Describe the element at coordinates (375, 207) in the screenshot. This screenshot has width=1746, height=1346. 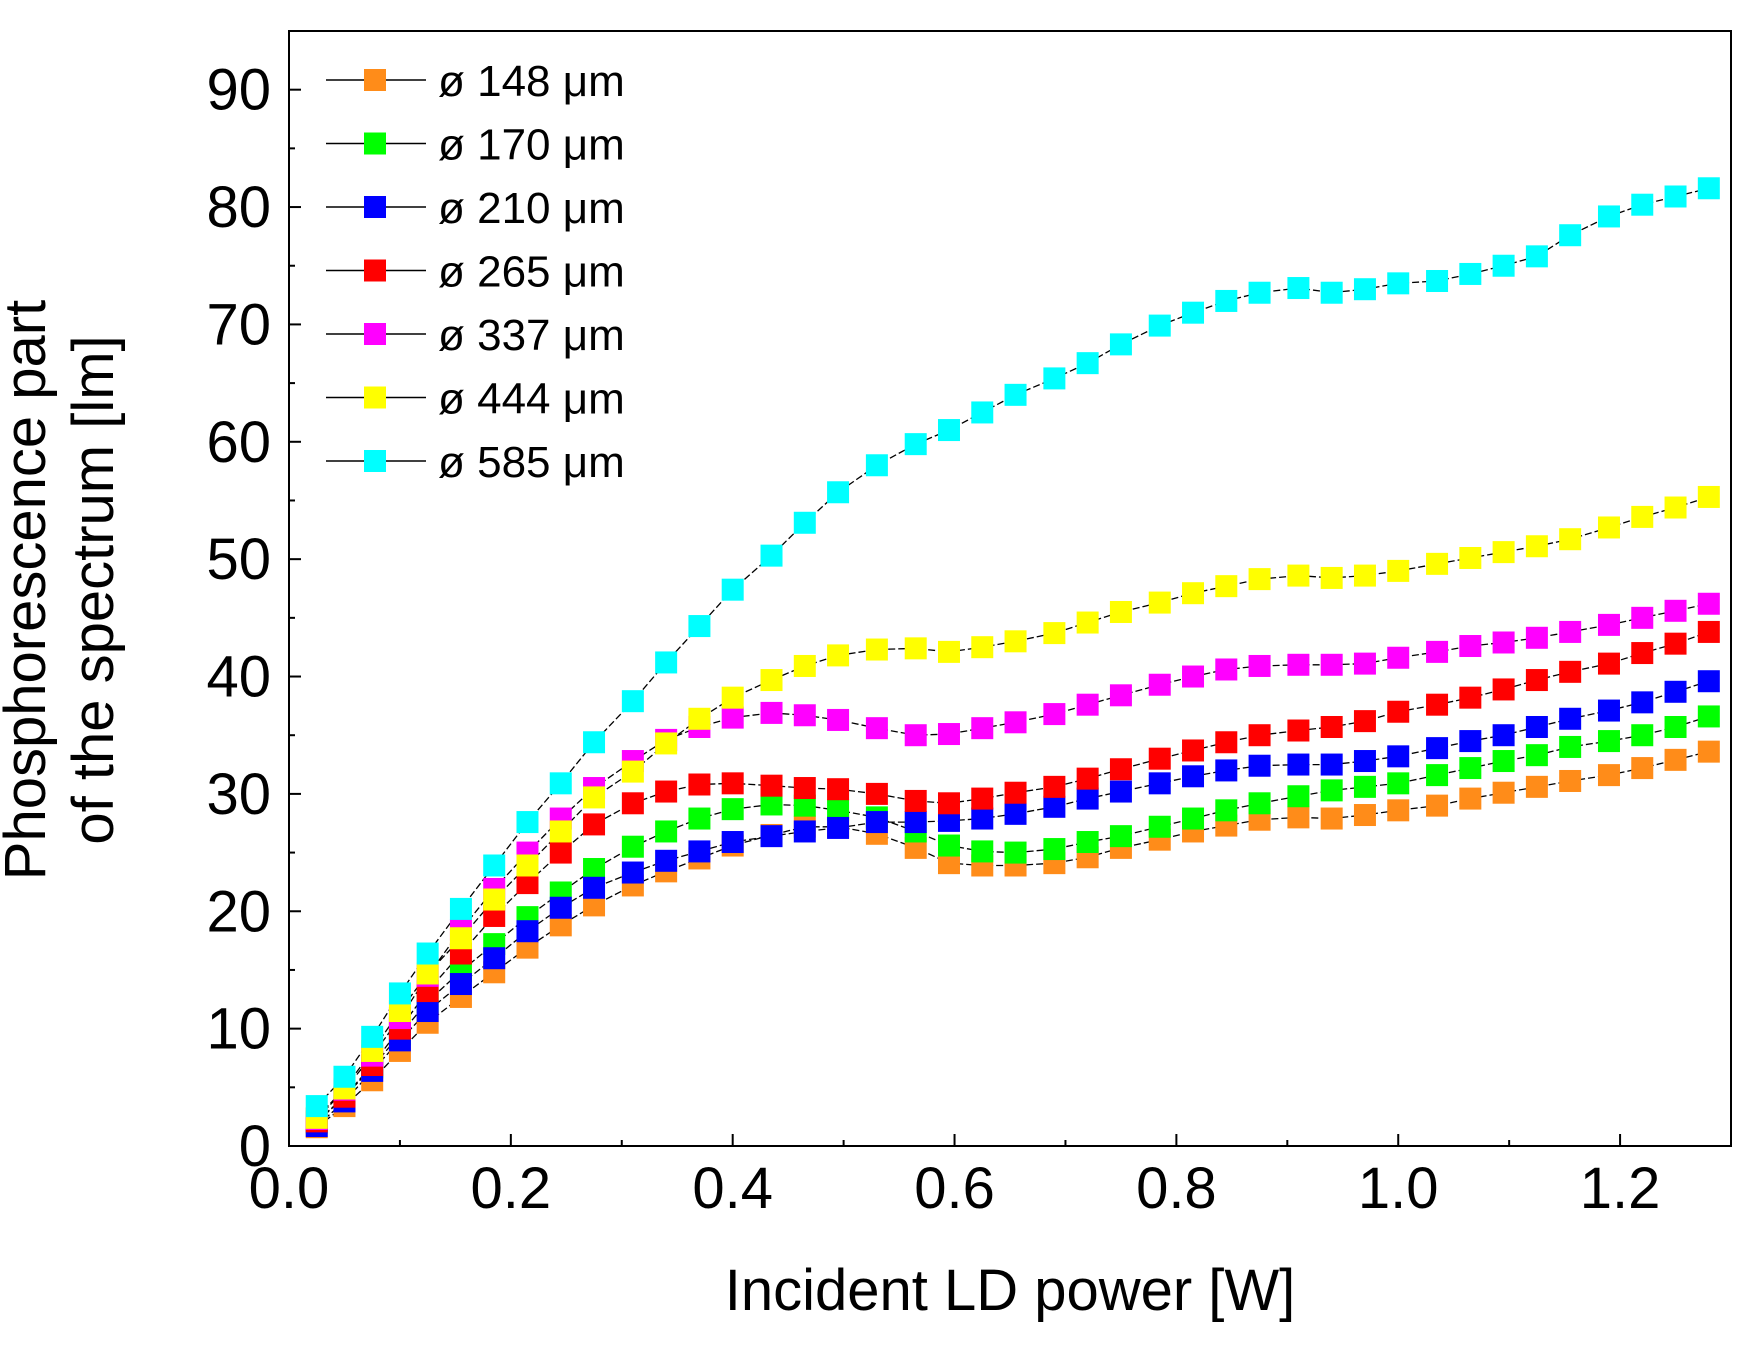
I see `legend-swatch` at that location.